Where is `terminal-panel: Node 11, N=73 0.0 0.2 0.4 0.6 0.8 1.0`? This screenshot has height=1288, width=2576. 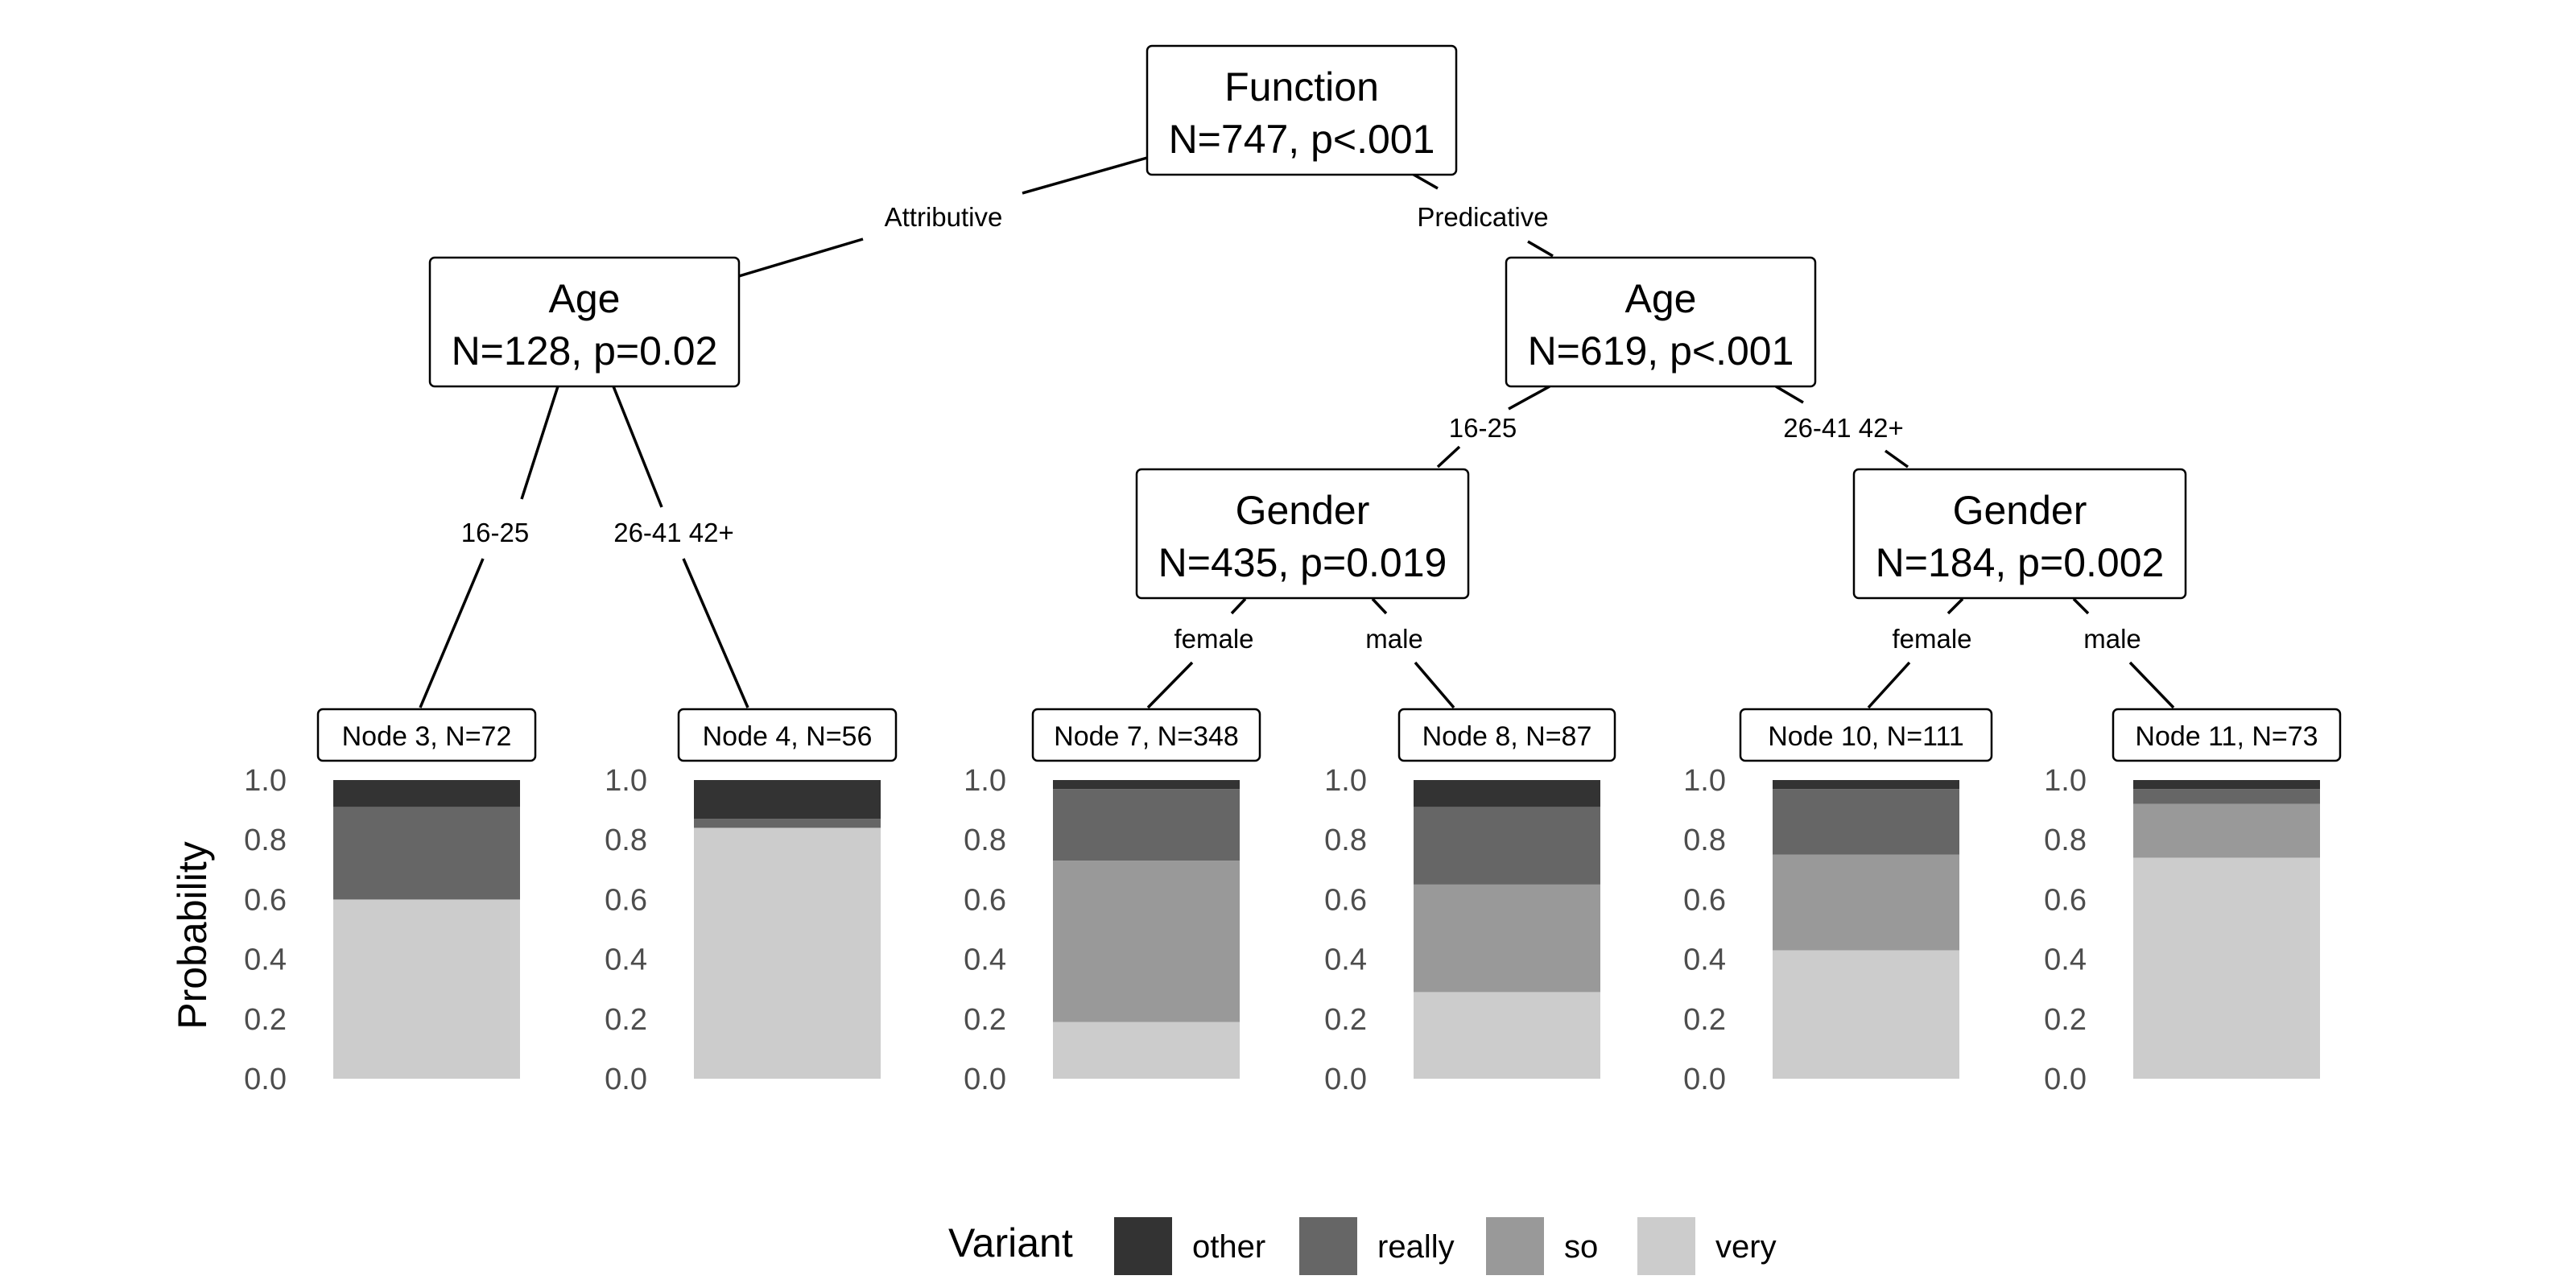
terminal-panel: Node 11, N=73 0.0 0.2 0.4 0.6 0.8 1.0 is located at coordinates (2193, 902).